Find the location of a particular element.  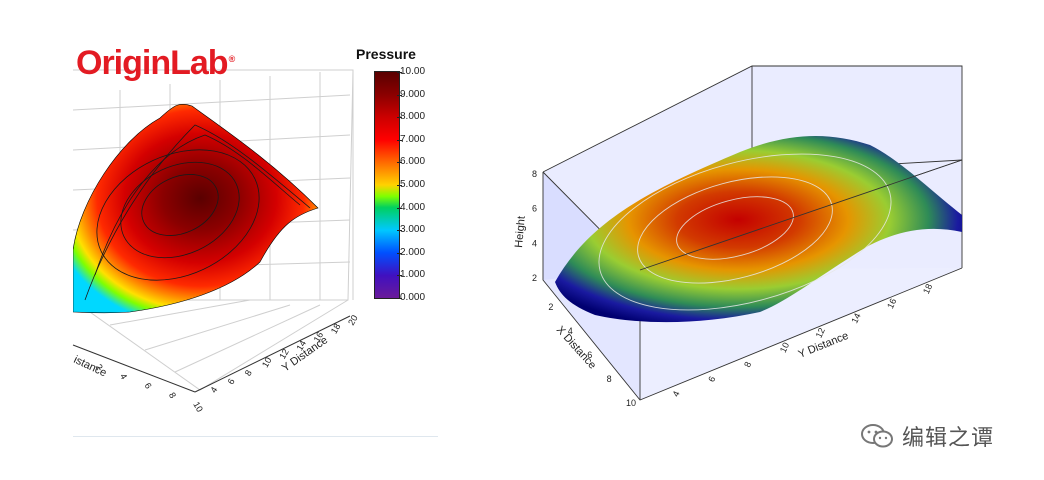

right-x-tick-label: 2 is located at coordinates (550, 307).